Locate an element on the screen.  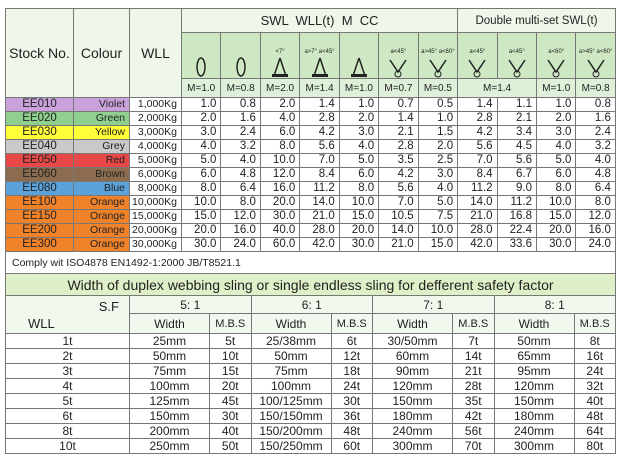
safety-factor: 8: 1 is located at coordinates (554, 304).